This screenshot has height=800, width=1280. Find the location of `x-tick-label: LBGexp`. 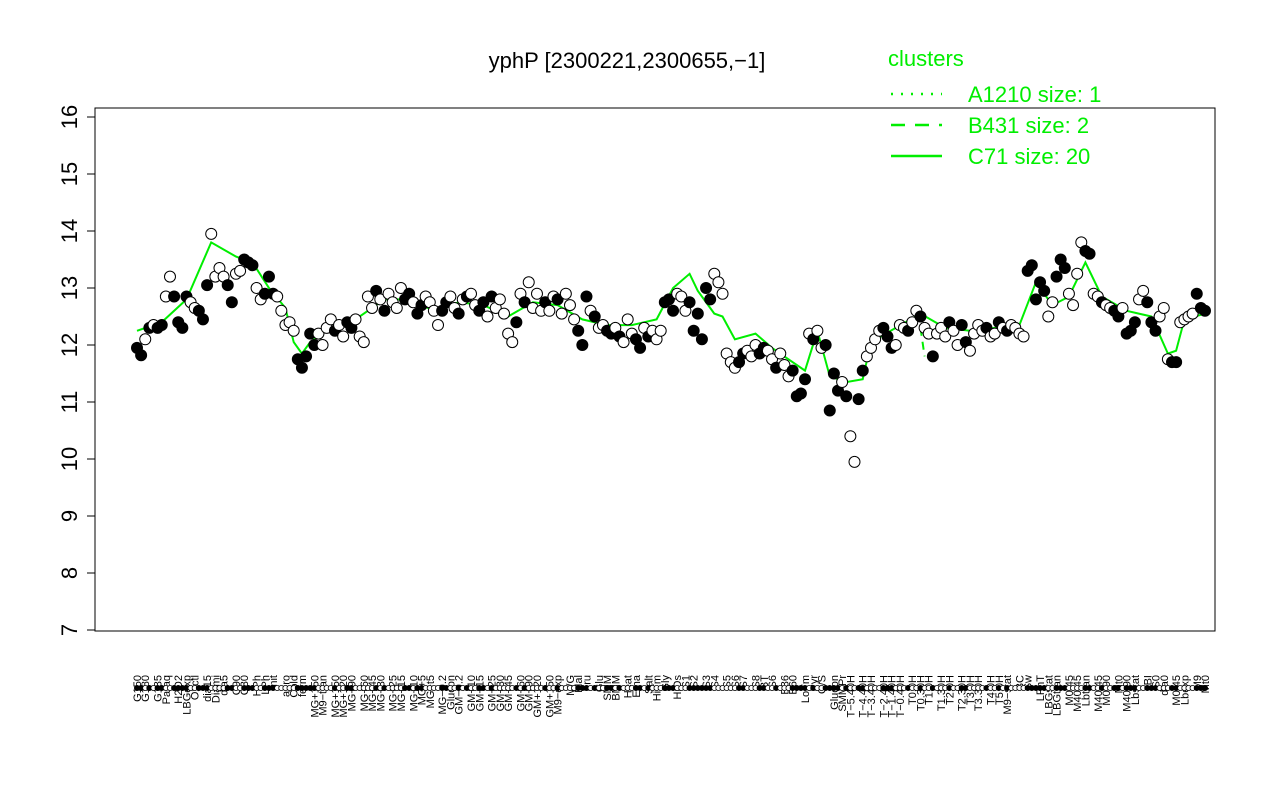

x-tick-label: LBGexp is located at coordinates (187, 695).